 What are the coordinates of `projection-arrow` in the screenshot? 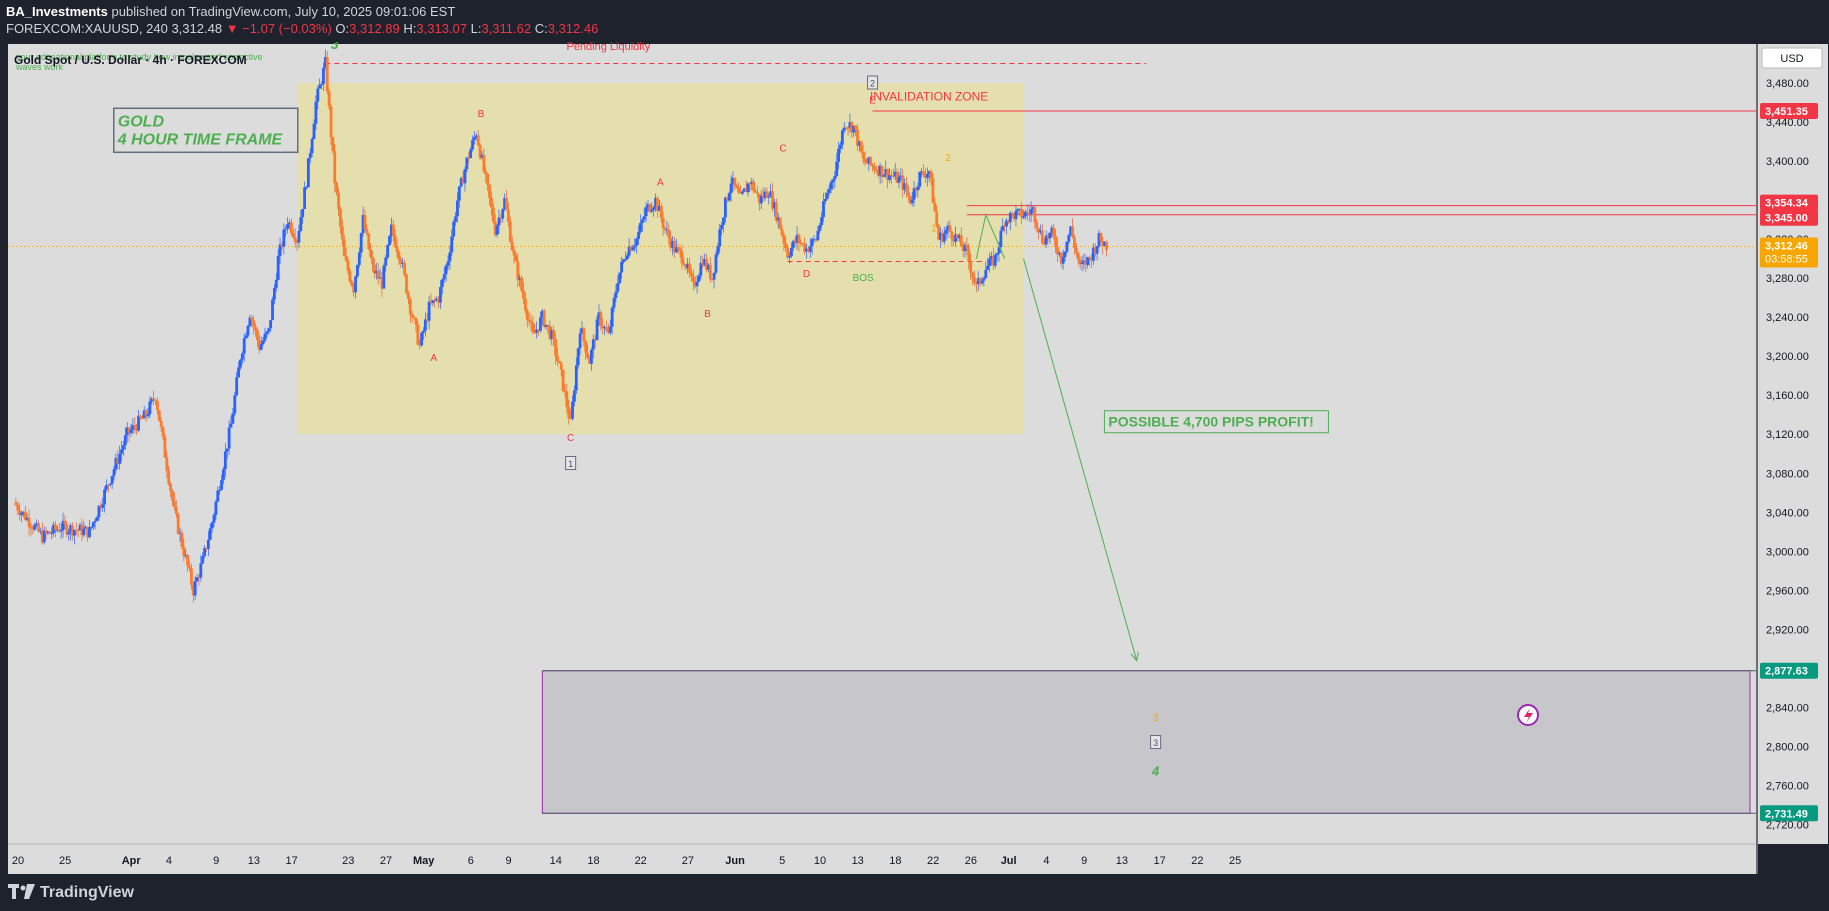 It's located at (1080, 459).